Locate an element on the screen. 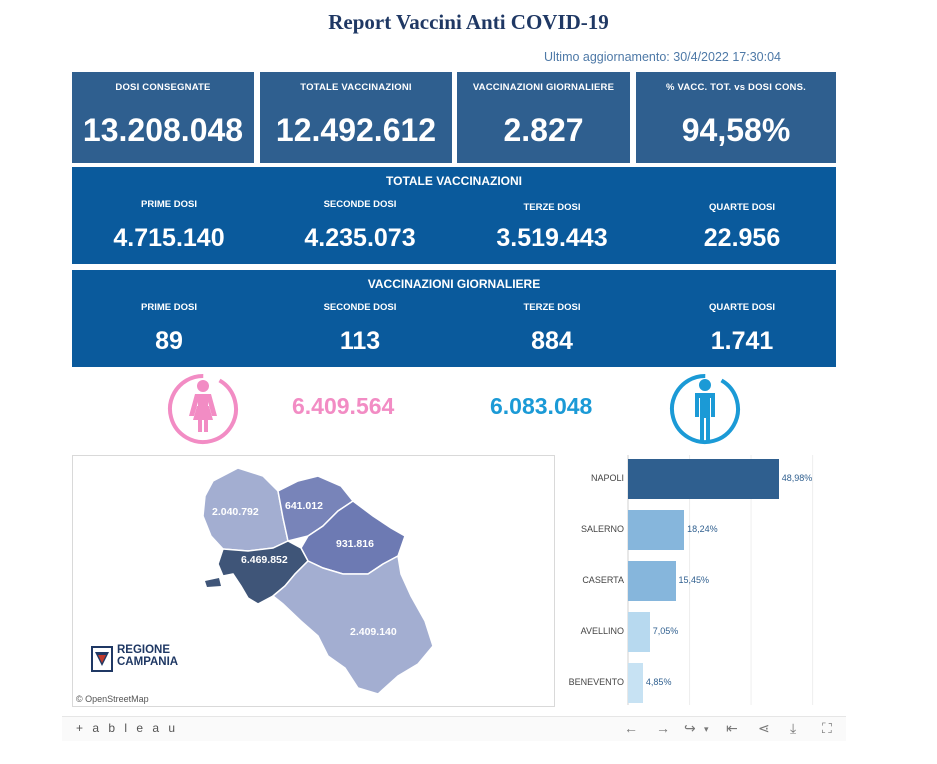 Image resolution: width=937 pixels, height=764 pixels. cell-value: 89 is located at coordinates (169, 341).